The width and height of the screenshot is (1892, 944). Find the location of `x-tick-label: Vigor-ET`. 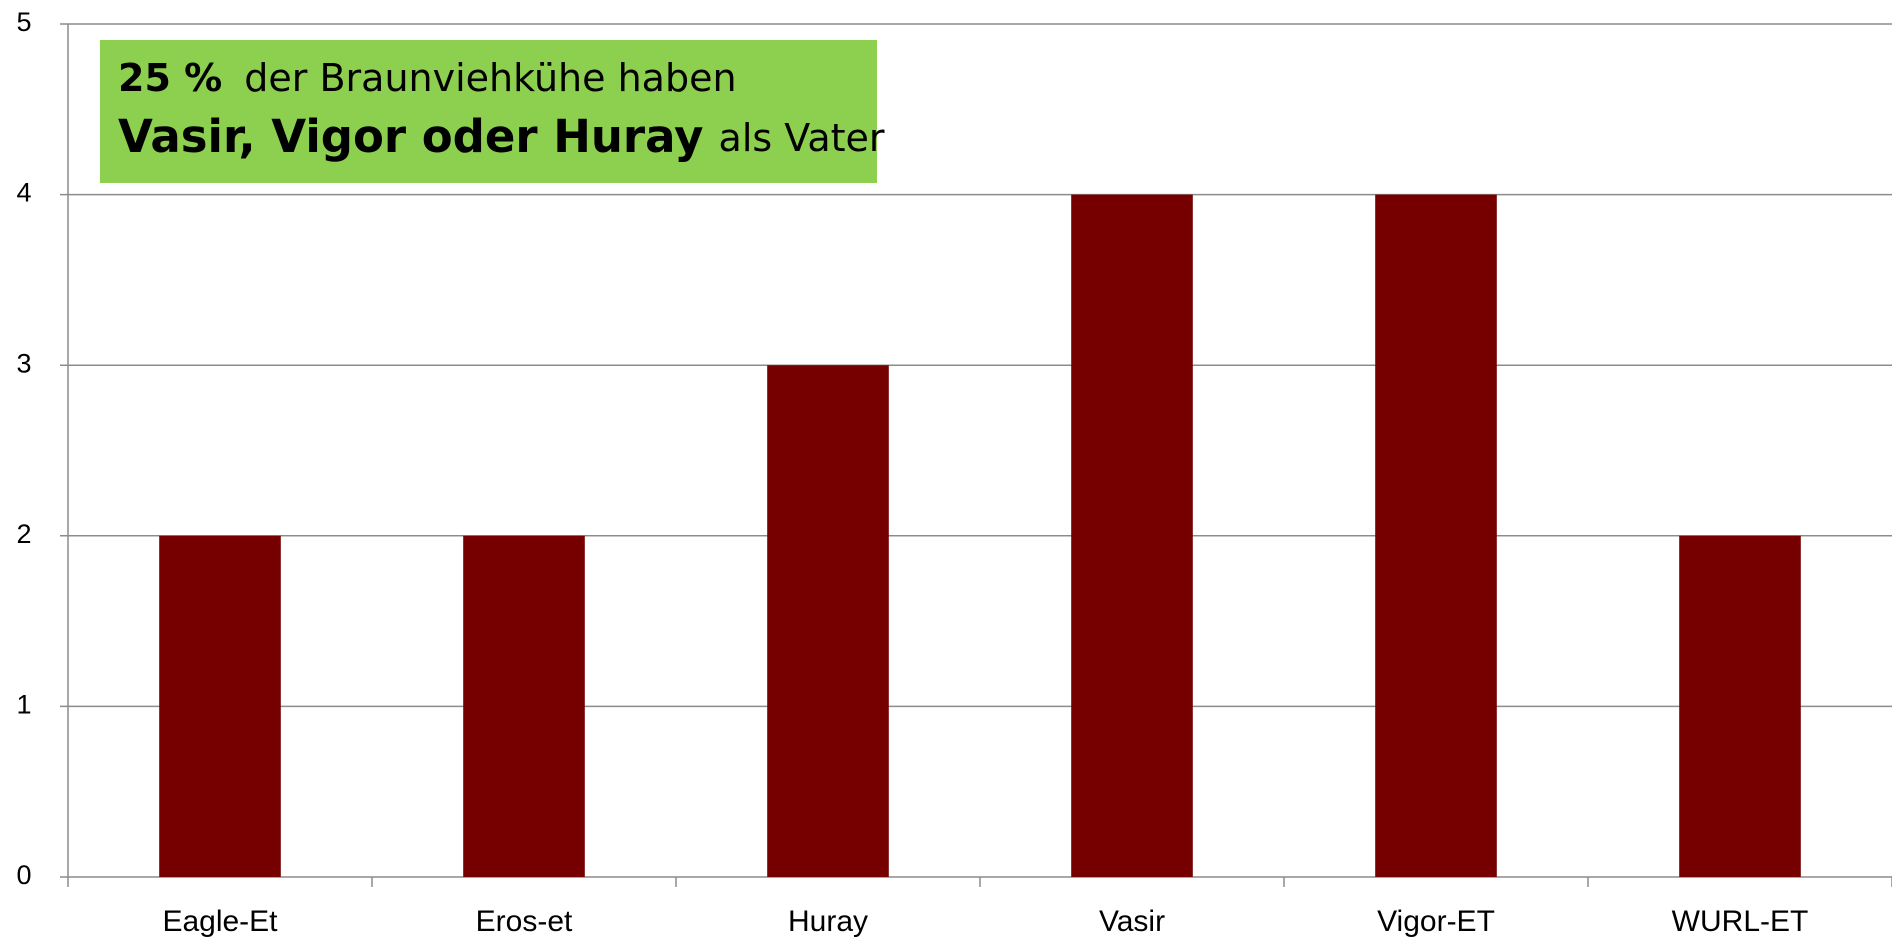

x-tick-label: Vigor-ET is located at coordinates (1436, 921).